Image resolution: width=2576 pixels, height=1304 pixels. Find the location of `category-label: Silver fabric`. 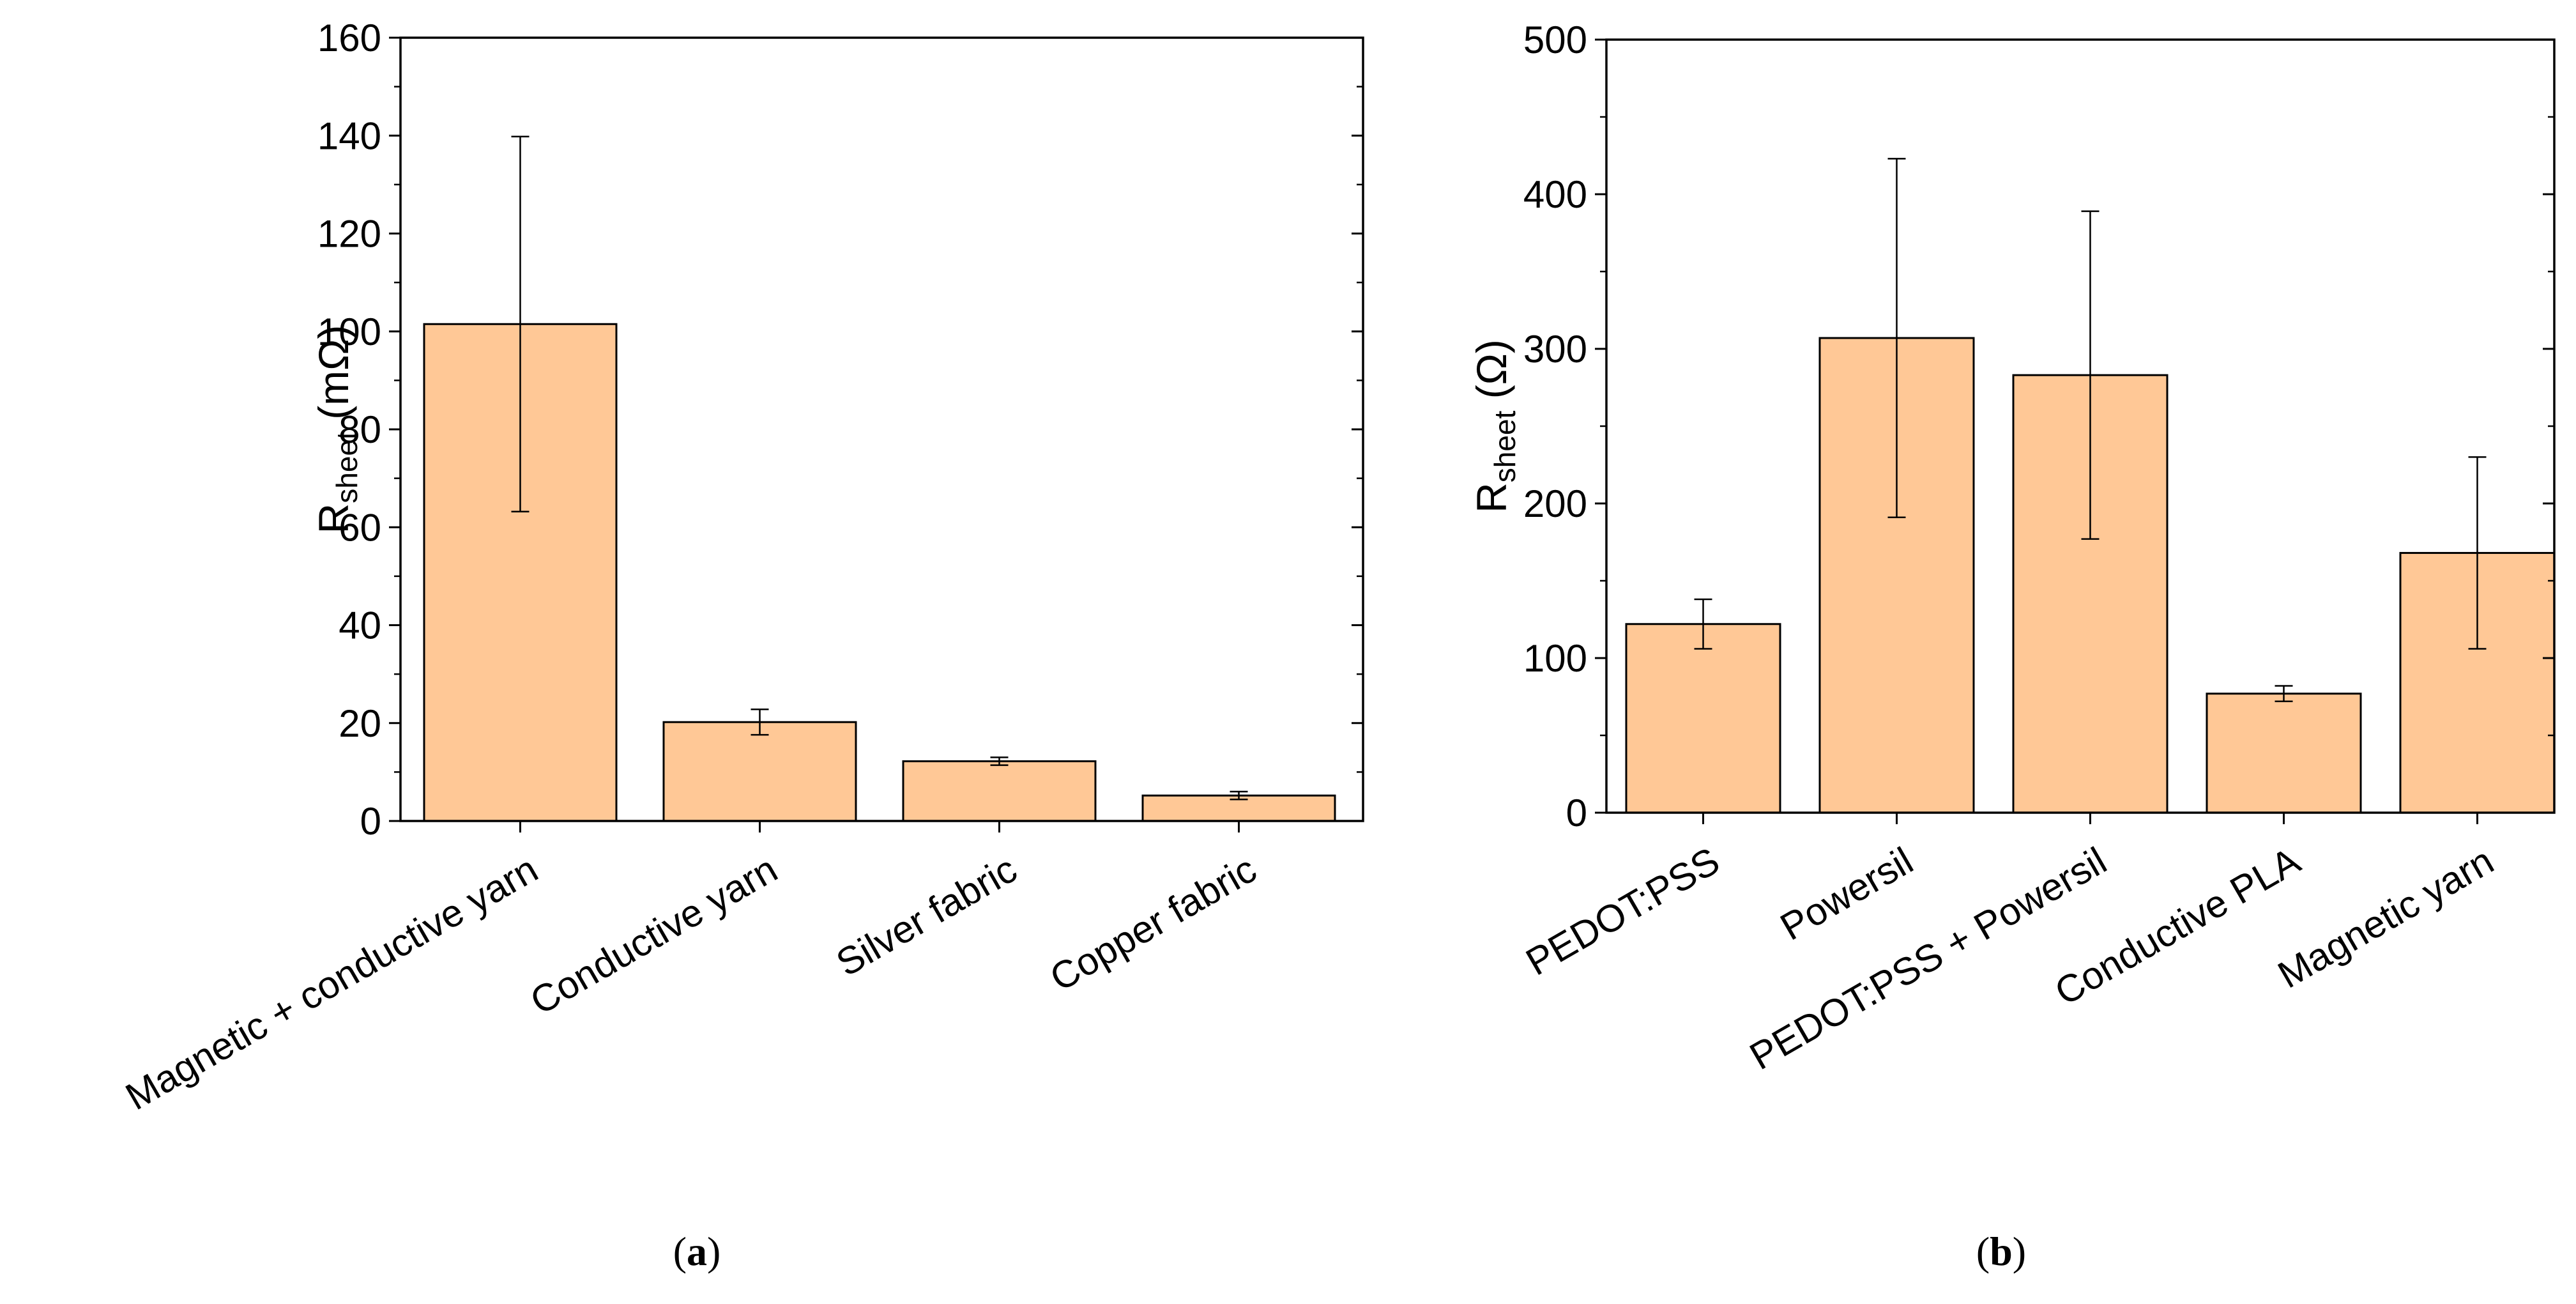

category-label: Silver fabric is located at coordinates (926, 916).